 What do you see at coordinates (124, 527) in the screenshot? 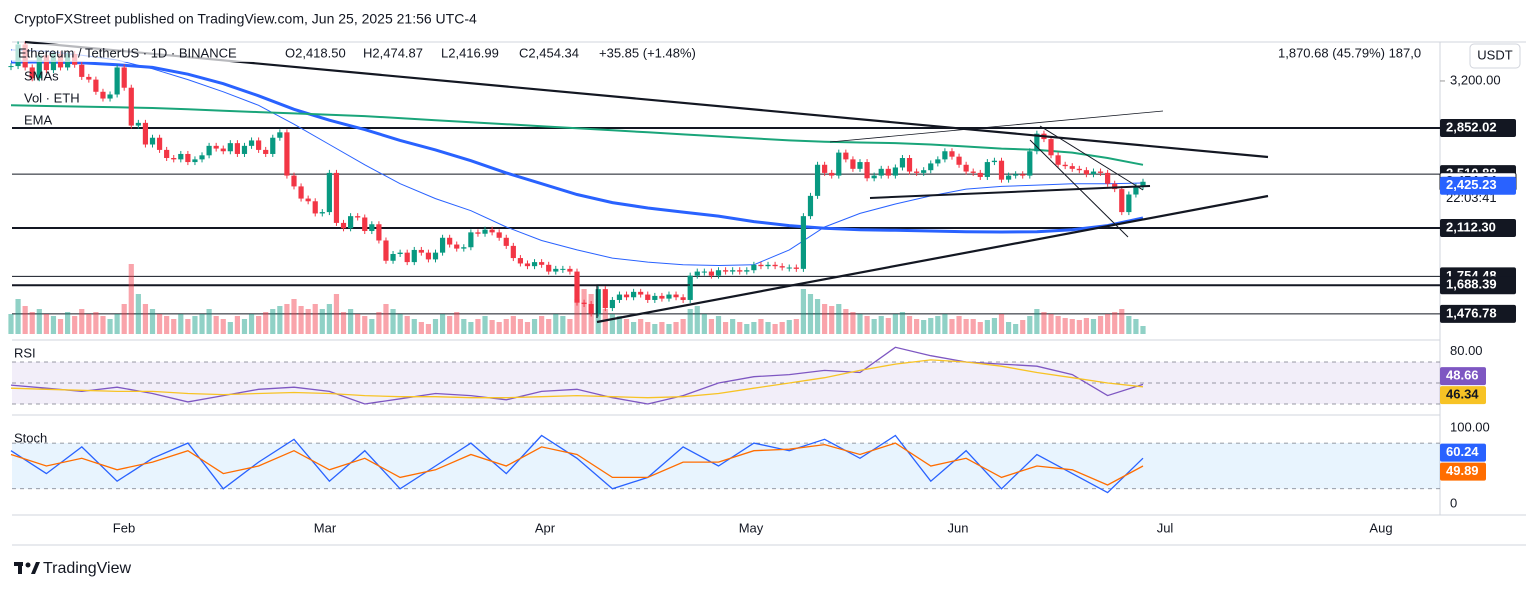
I see `month-label: Feb` at bounding box center [124, 527].